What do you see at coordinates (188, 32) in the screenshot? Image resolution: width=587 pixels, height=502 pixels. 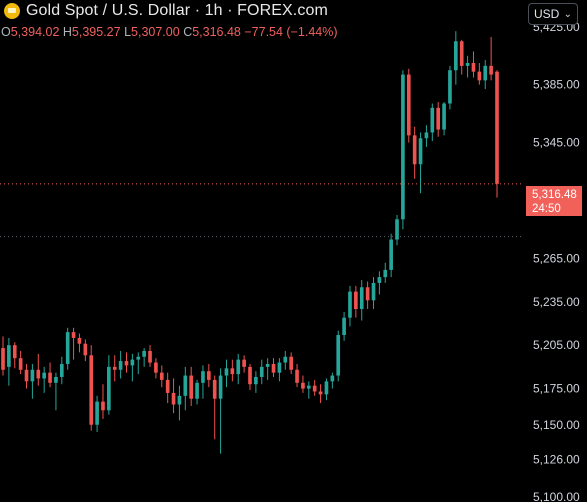 I see `ohlc-close-key: C` at bounding box center [188, 32].